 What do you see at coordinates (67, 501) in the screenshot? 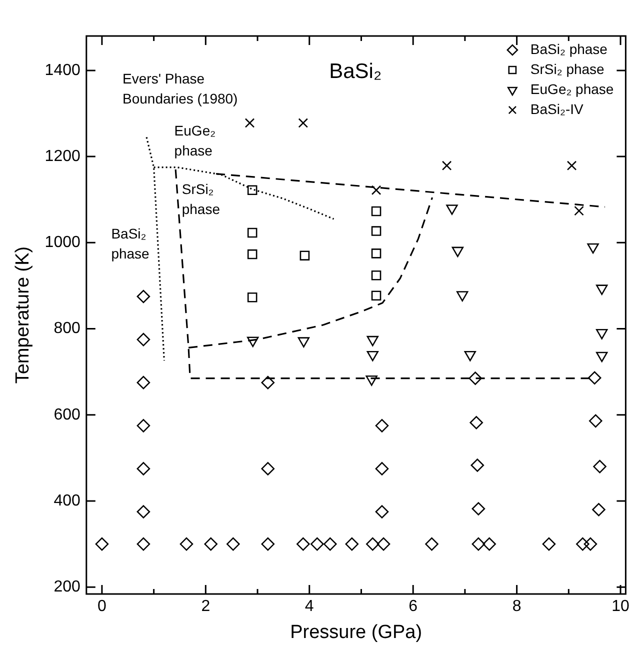
I see `y-tick-label: 400` at bounding box center [67, 501].